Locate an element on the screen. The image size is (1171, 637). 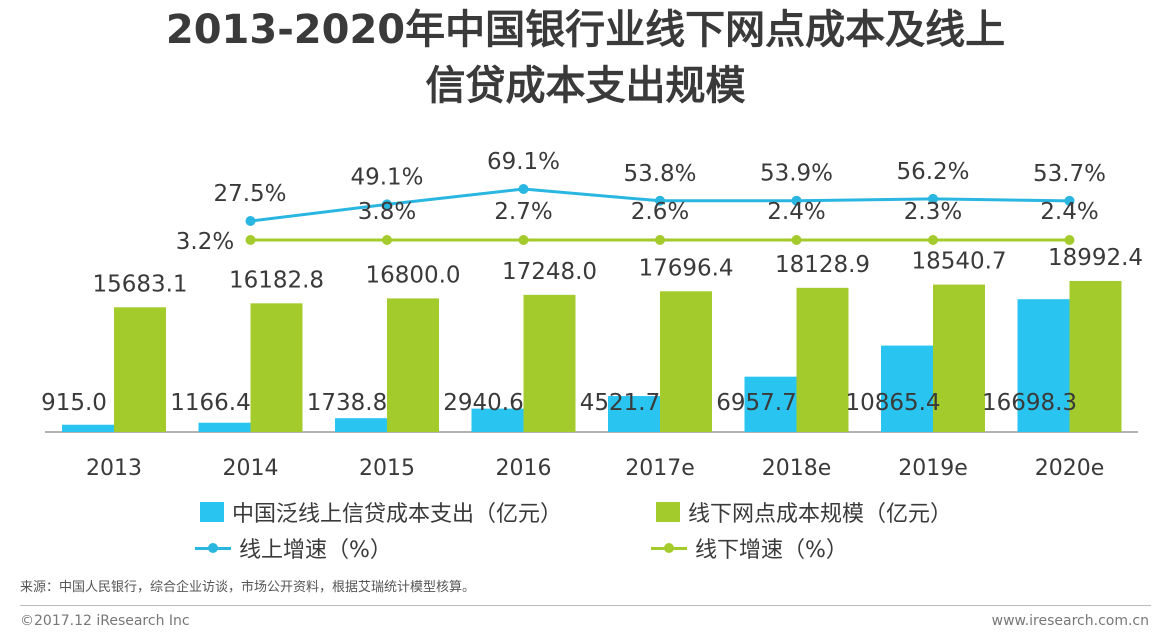
data-label-online-cost: 2940.6 is located at coordinates (483, 403).